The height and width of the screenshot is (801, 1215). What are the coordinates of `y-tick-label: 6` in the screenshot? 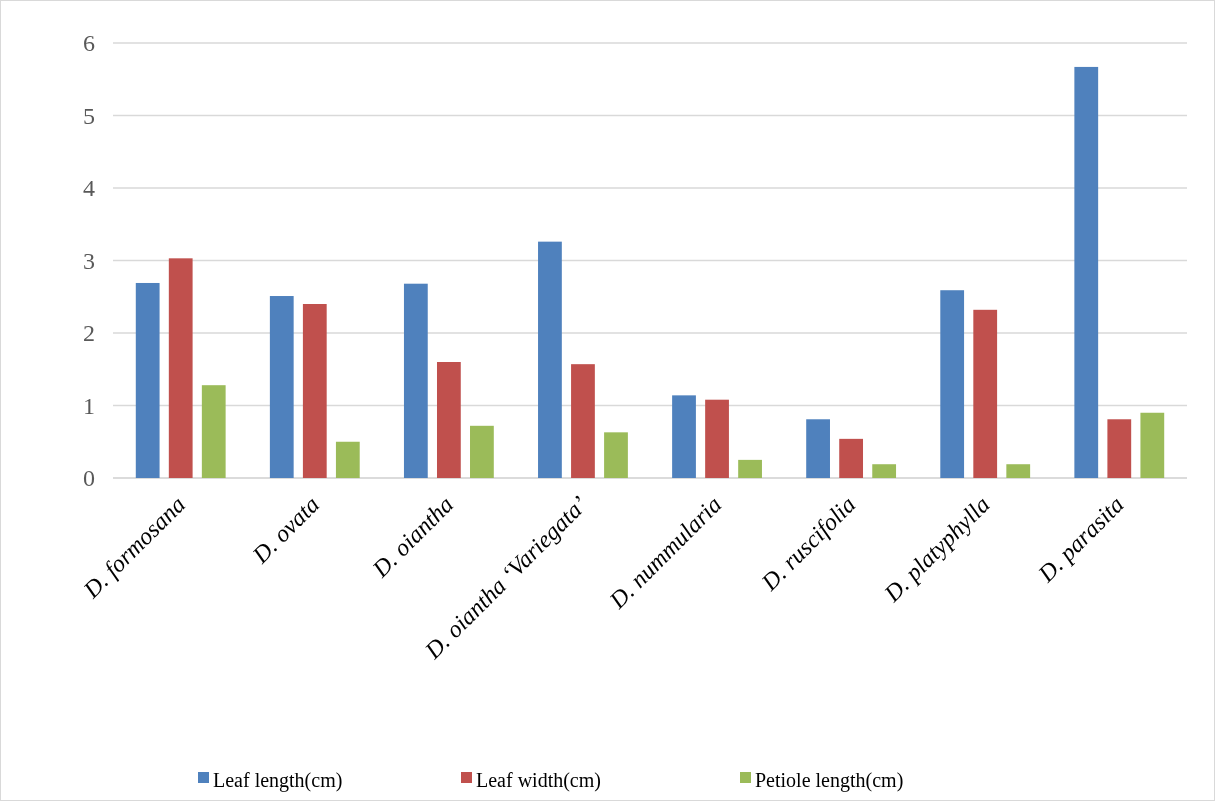 It's located at (89, 43).